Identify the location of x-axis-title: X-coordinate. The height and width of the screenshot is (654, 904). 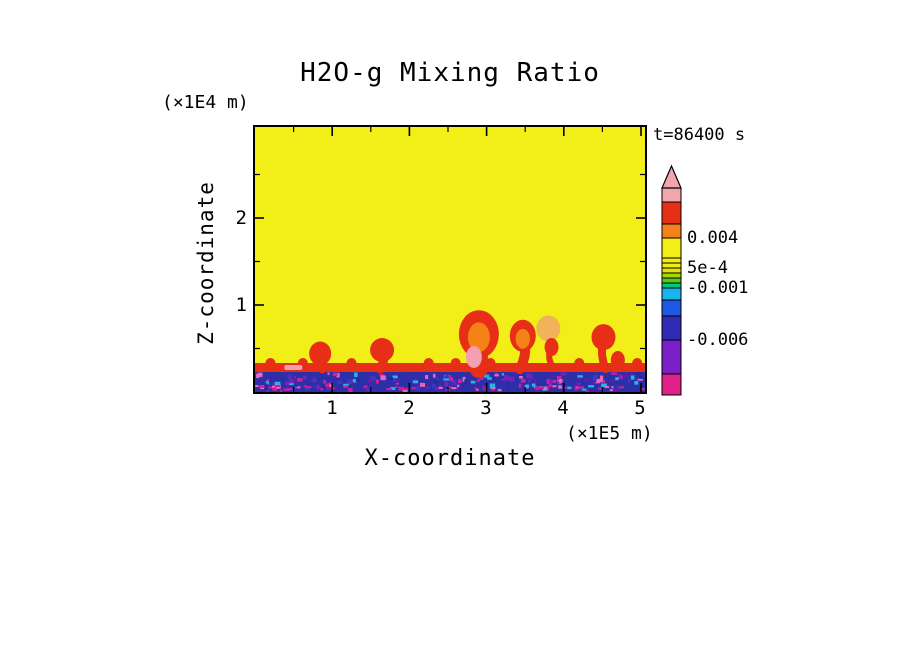
(450, 458).